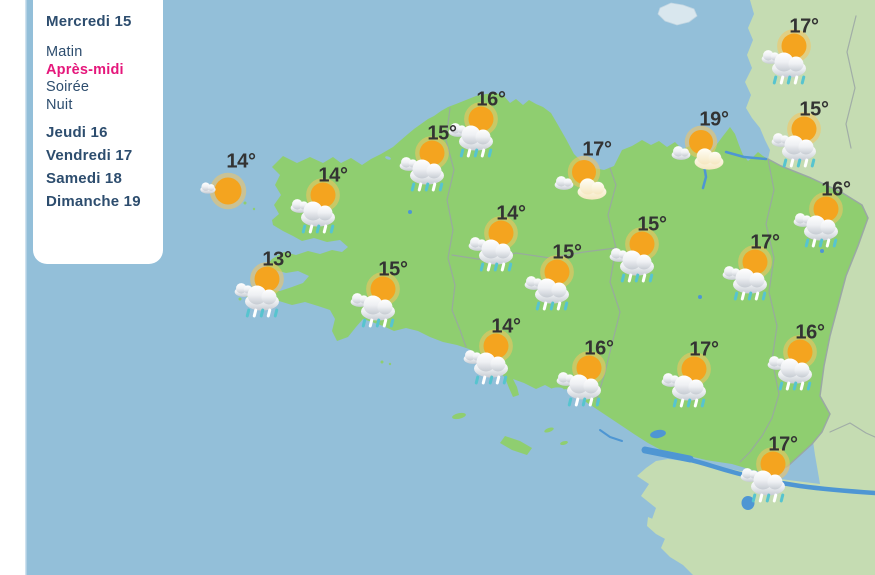  Describe the element at coordinates (759, 310) in the screenshot. I see `border-bretagne-mayenne` at that location.